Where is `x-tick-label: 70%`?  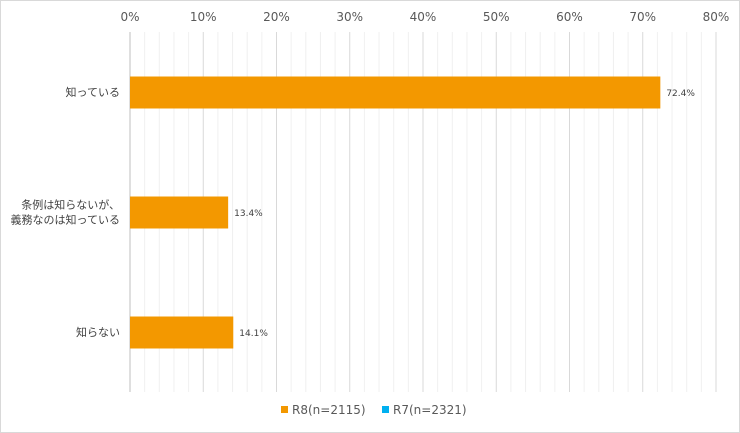
x-tick-label: 70% is located at coordinates (642, 17).